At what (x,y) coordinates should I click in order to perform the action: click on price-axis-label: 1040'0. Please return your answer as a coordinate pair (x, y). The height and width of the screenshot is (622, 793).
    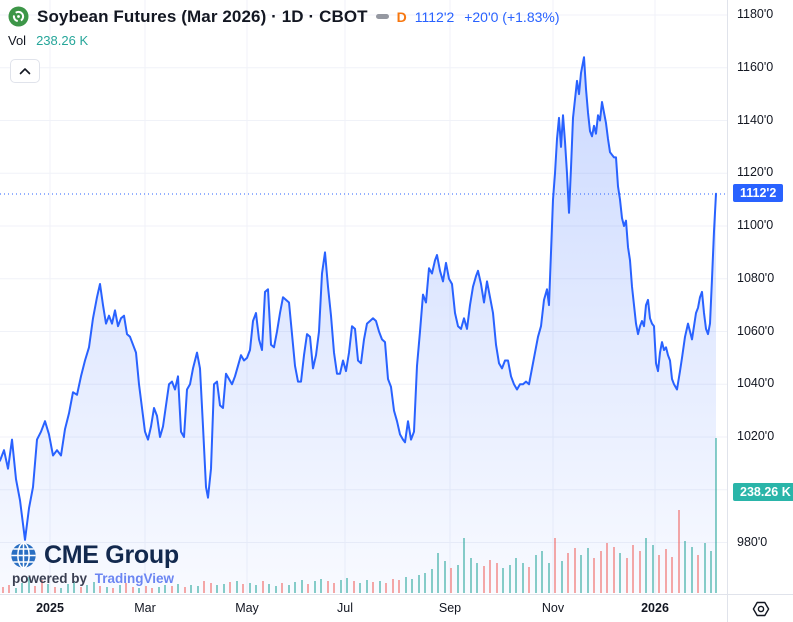
    Looking at the image, I should click on (756, 383).